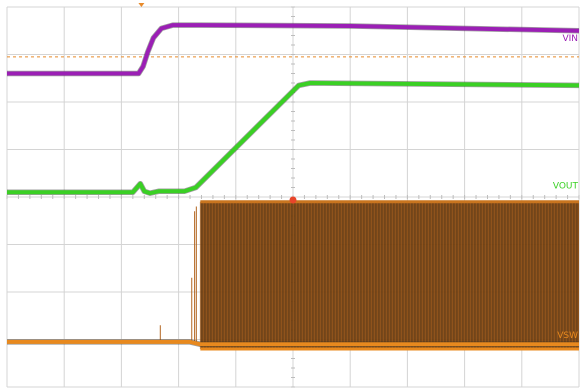 The image size is (580, 390). What do you see at coordinates (570, 39) in the screenshot?
I see `series-label-vin: VIN` at bounding box center [570, 39].